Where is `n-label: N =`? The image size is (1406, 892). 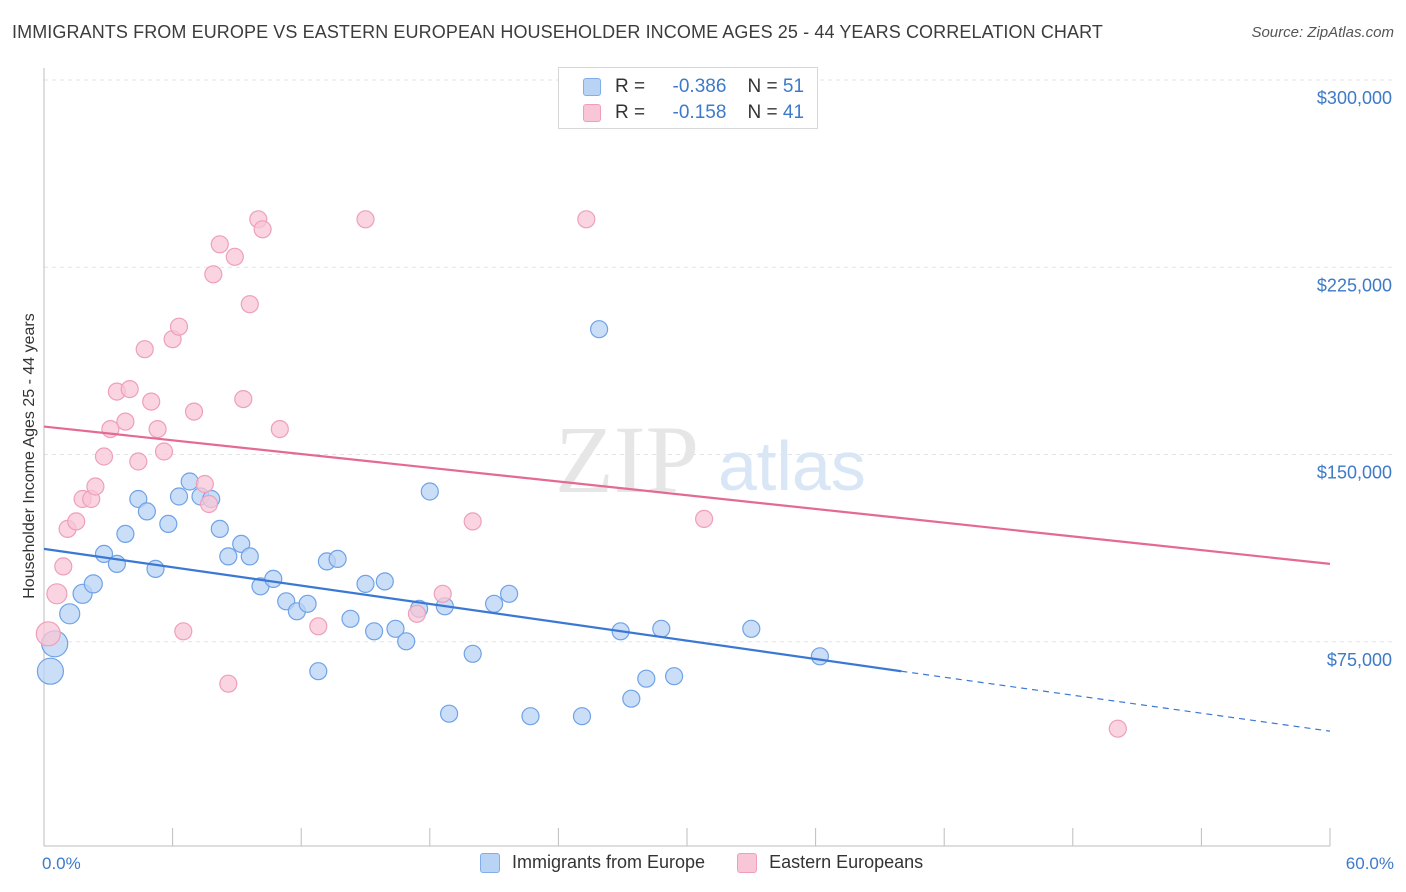
n-label: N = is located at coordinates (762, 112).